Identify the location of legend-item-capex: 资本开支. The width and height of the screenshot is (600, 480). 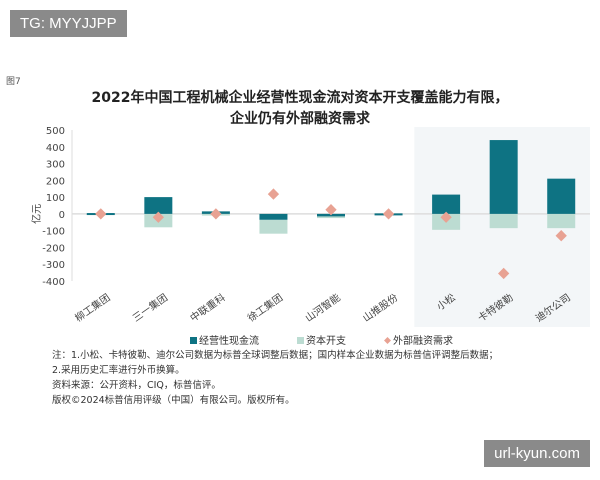
(321, 339).